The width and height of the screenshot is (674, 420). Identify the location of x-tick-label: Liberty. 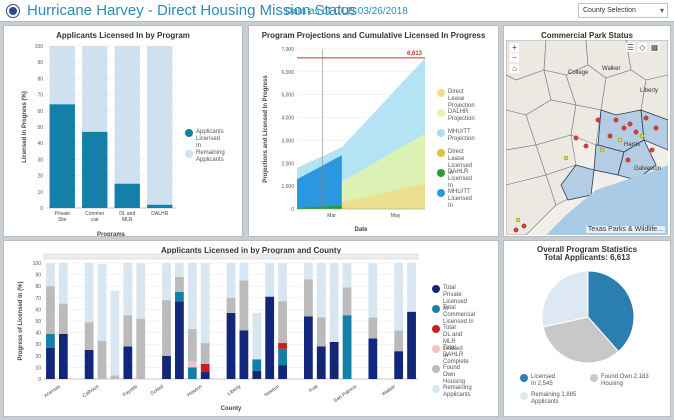
(234, 390).